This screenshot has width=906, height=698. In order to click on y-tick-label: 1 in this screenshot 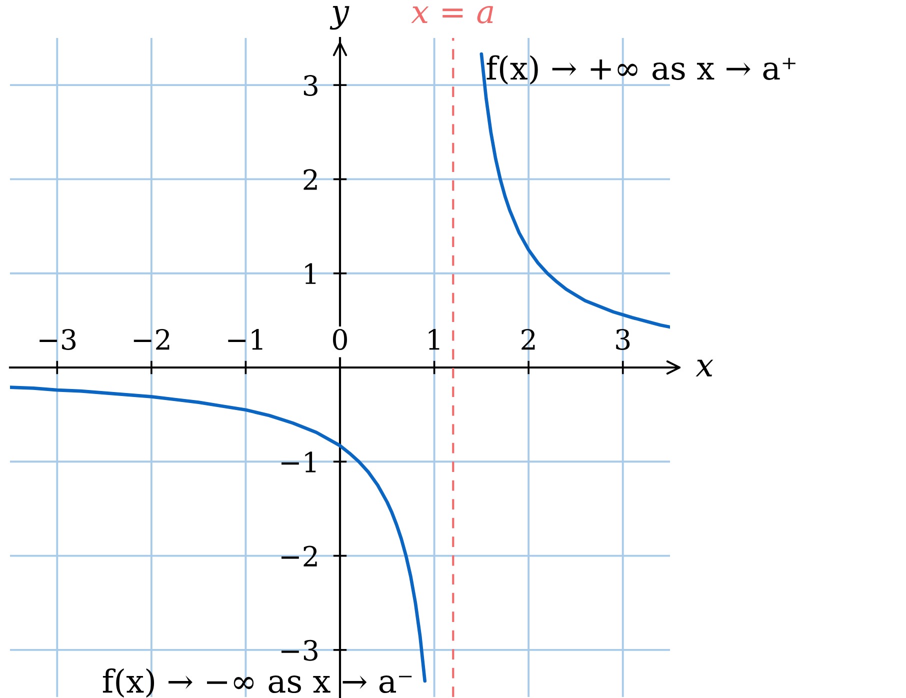, I will do `click(310, 273)`.